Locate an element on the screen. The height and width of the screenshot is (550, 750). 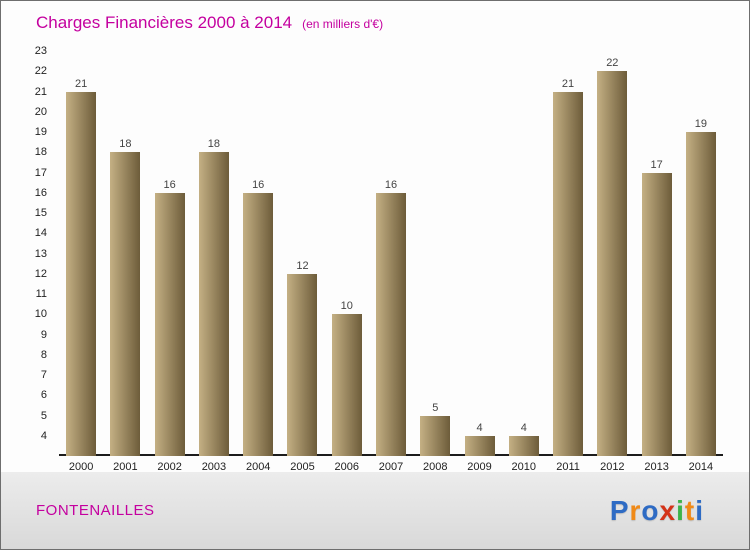
logo-letter: r is located at coordinates (635, 510).